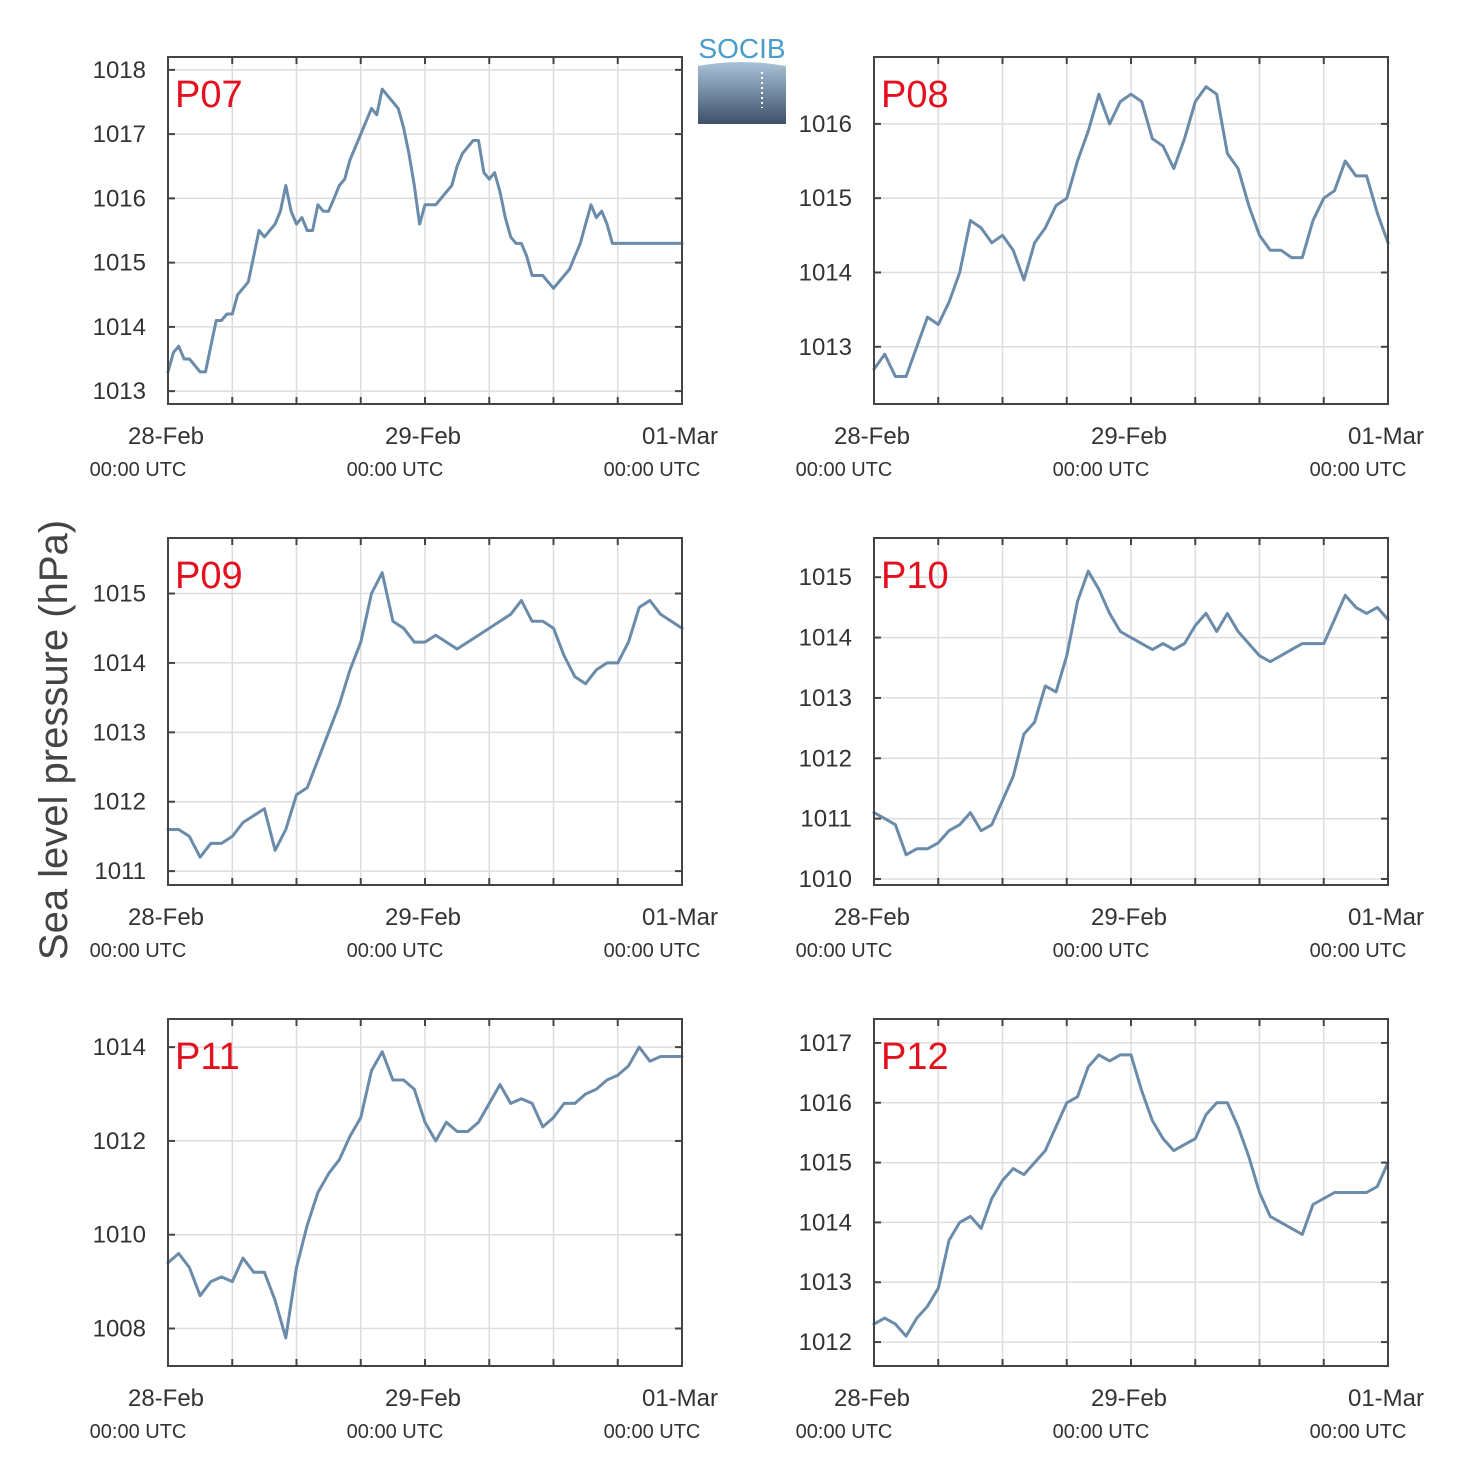 The image size is (1461, 1474). I want to click on socib-logo: SOCIB, so click(742, 78).